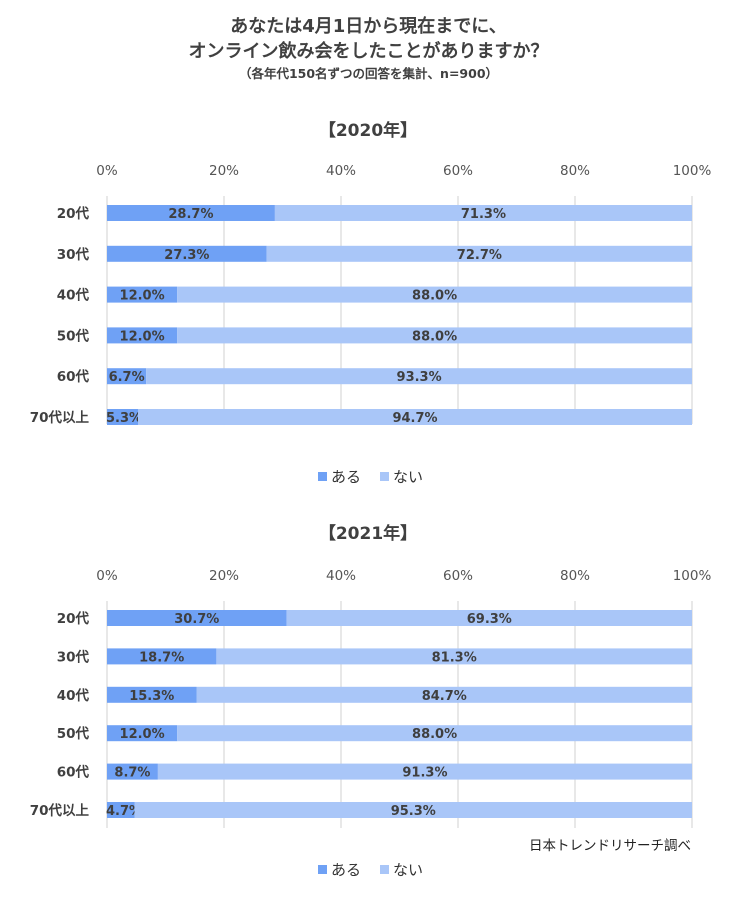  I want to click on data-label: 95.3%, so click(413, 811).